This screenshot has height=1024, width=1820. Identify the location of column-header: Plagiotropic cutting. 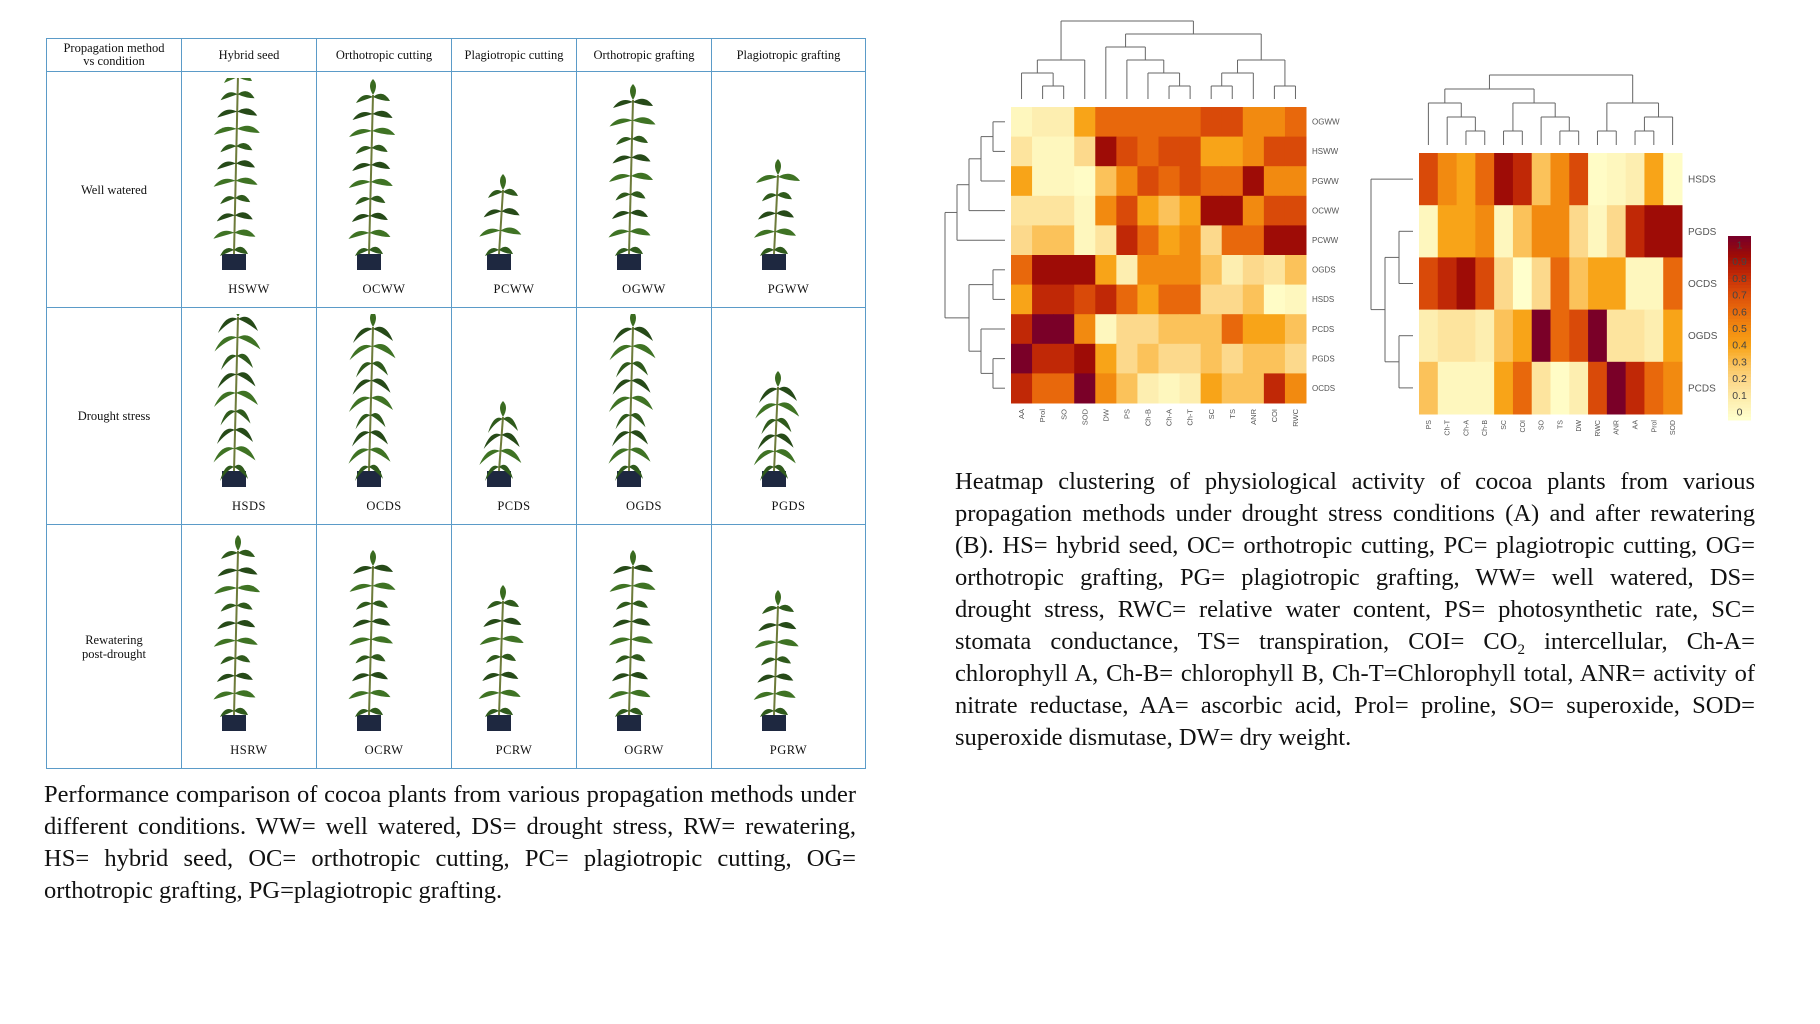
(514, 55).